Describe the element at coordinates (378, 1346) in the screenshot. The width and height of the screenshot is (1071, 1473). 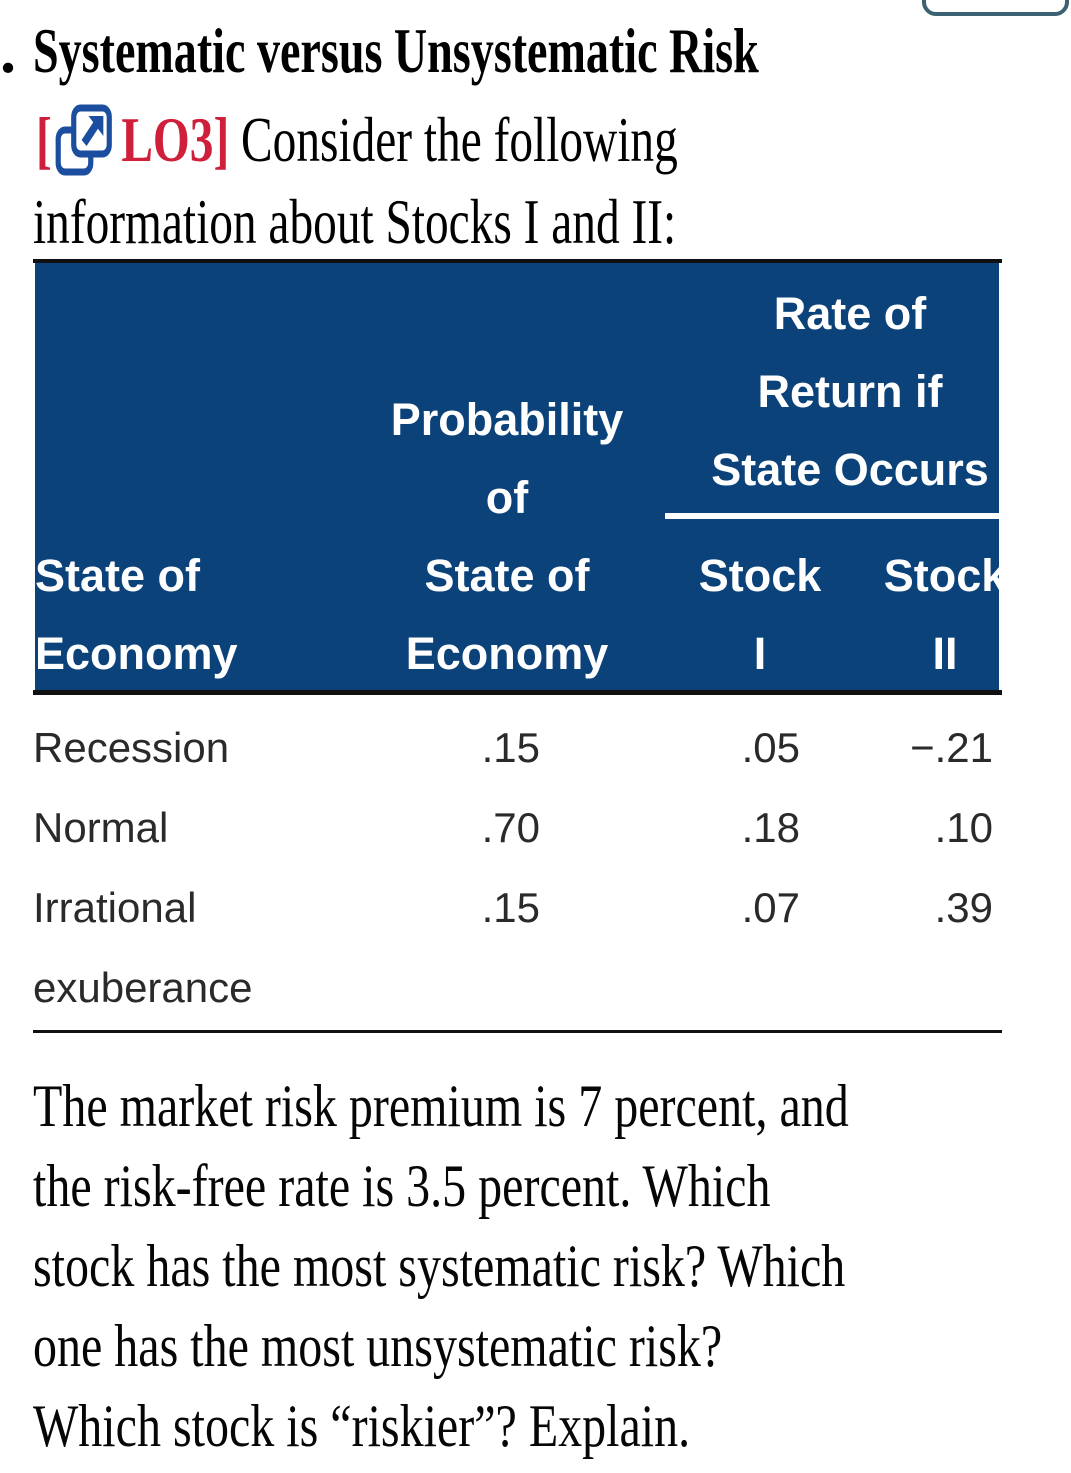
I see `paragraph-line: one has the most unsystematic risk?` at that location.